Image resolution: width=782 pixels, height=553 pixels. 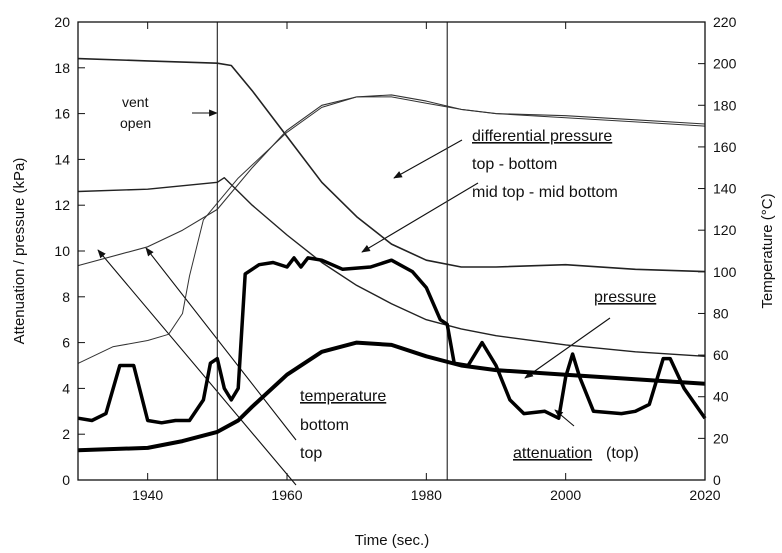 I want to click on y2-tick-label: 180, so click(x=725, y=105).